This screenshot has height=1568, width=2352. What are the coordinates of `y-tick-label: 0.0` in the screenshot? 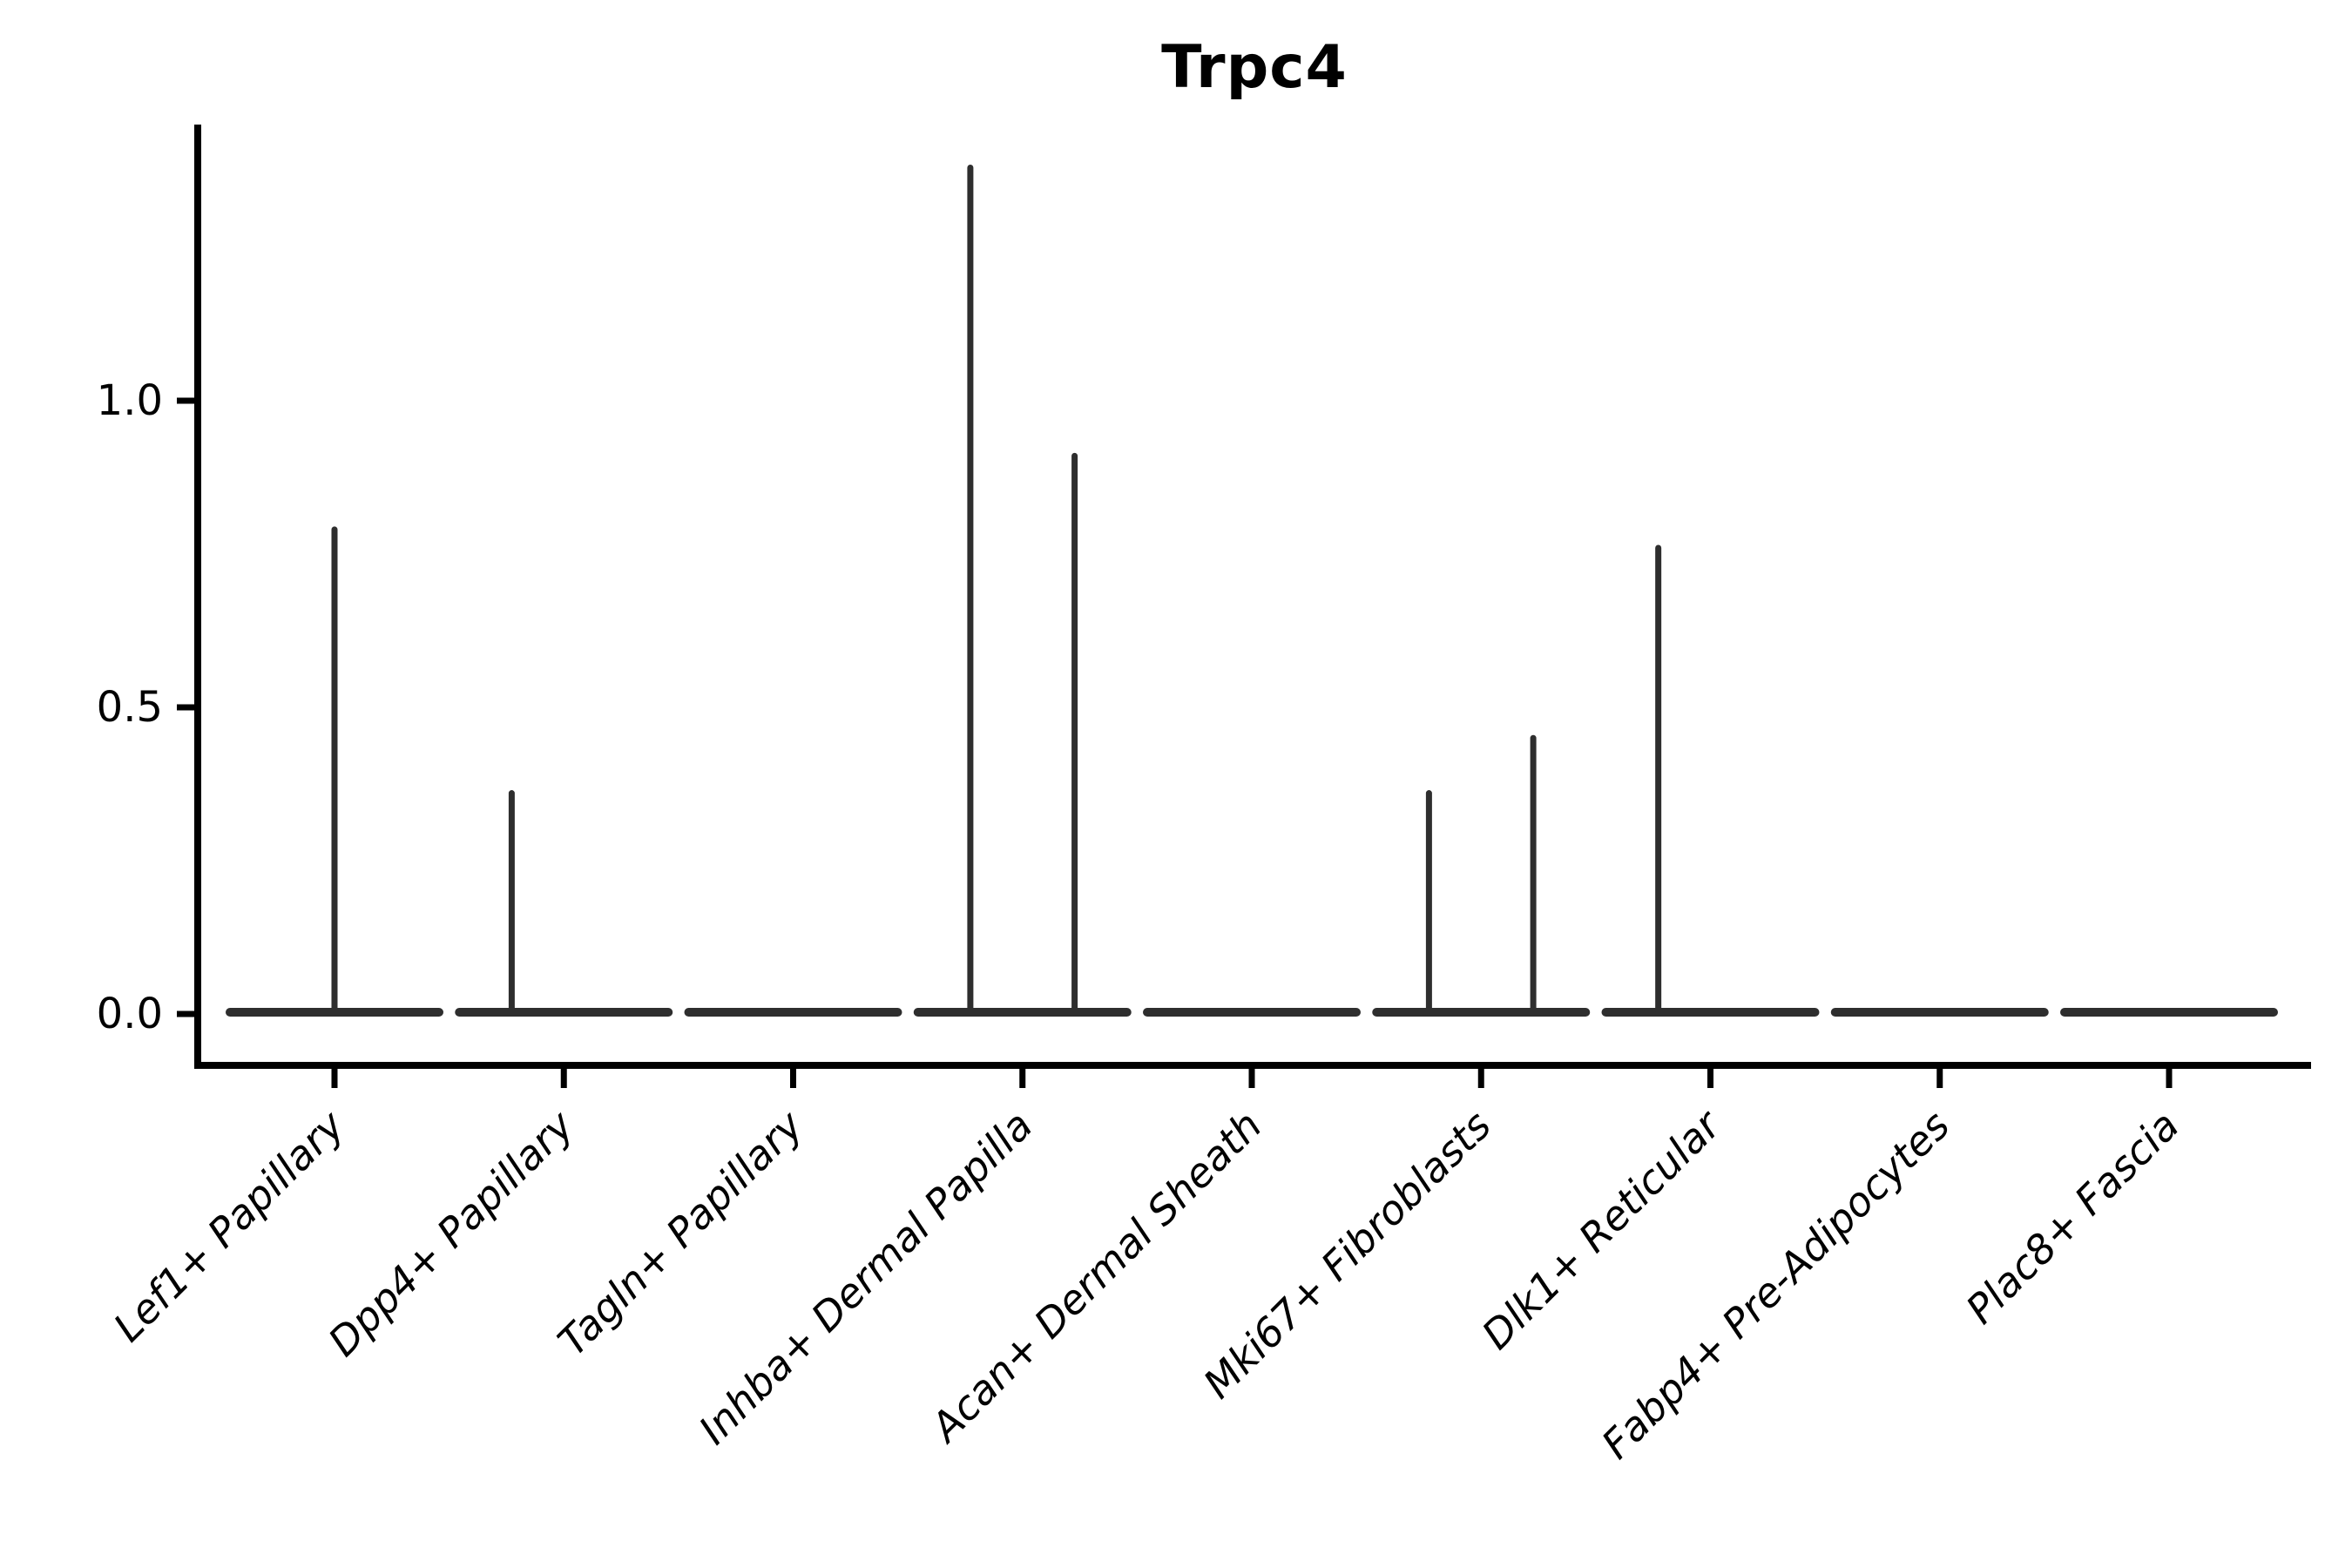 It's located at (130, 1014).